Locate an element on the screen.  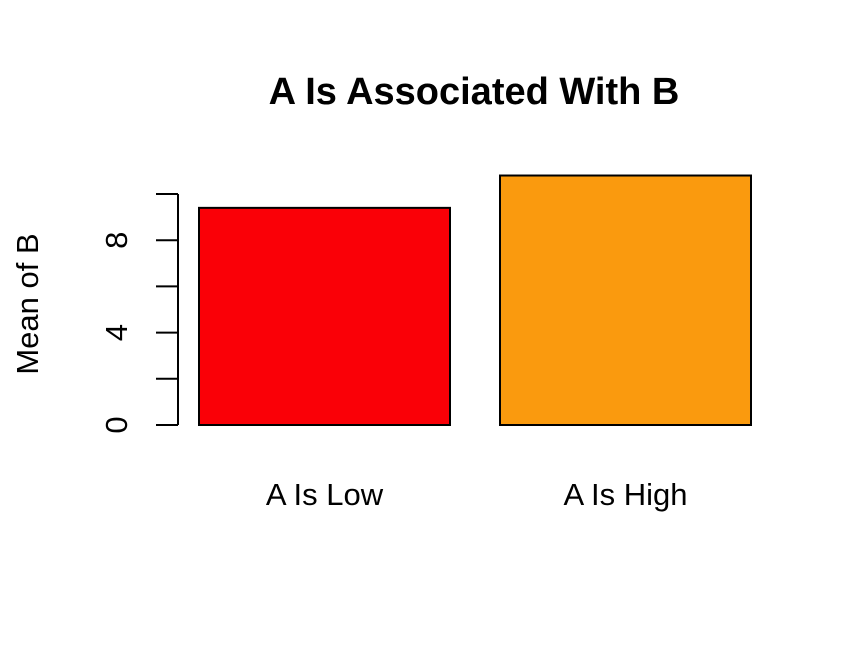
y-axis: 0 4 8 is located at coordinates (139, 313).